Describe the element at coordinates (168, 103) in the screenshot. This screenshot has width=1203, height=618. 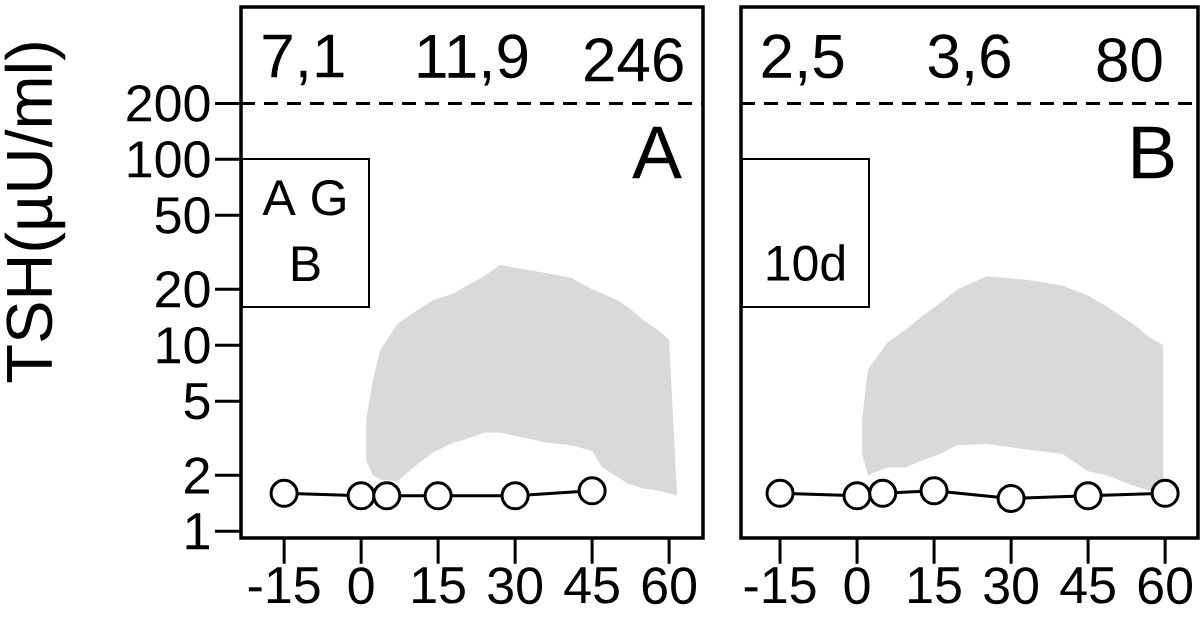
I see `y-tick-label: 200` at that location.